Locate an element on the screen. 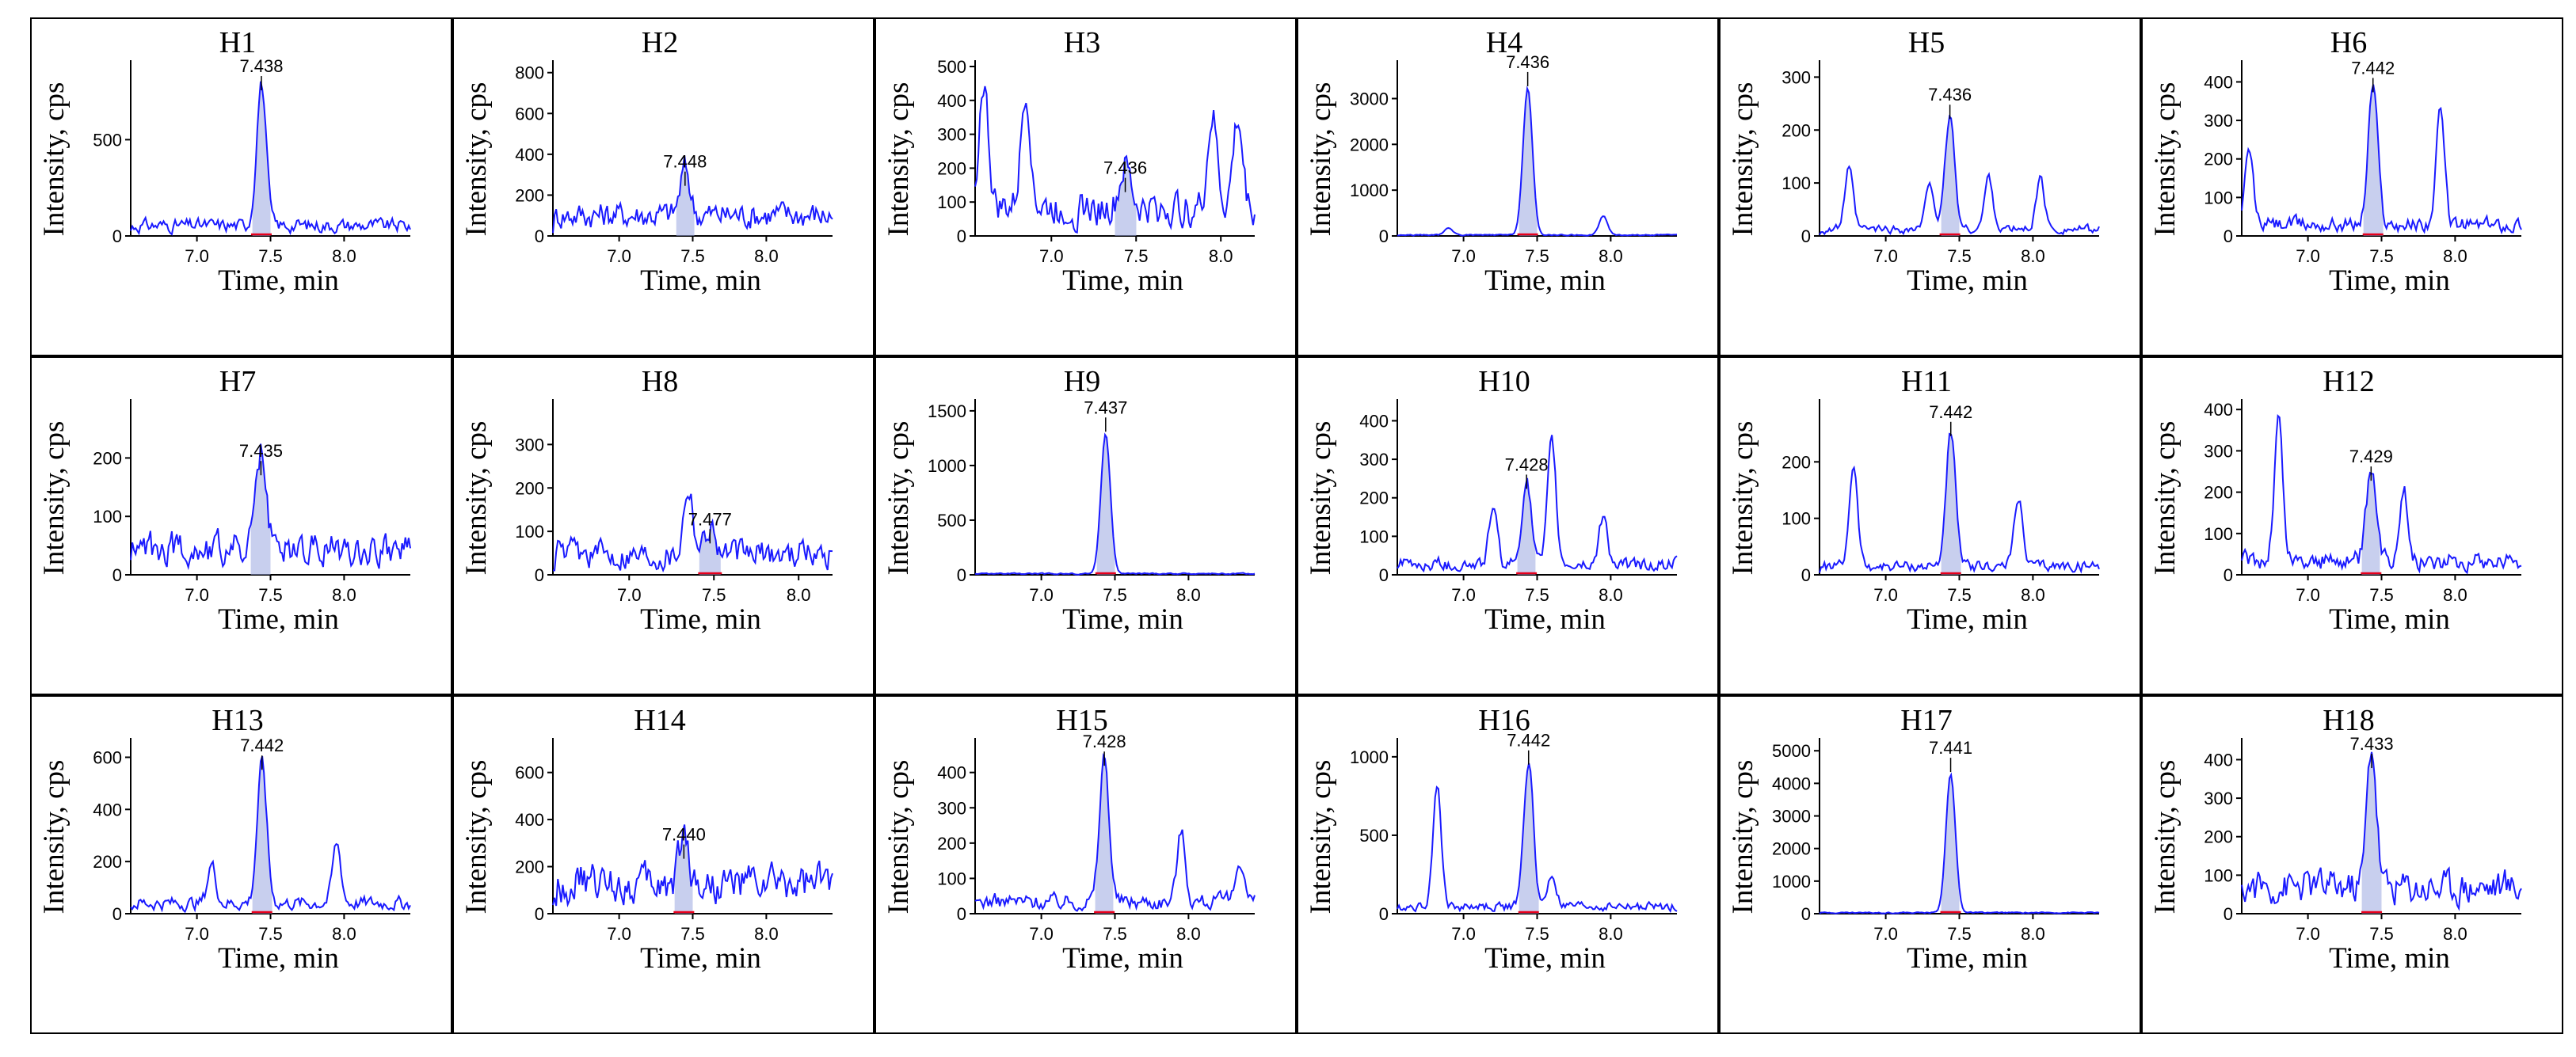 This screenshot has height=1057, width=2576. peak-label: 7.436 is located at coordinates (1950, 95).